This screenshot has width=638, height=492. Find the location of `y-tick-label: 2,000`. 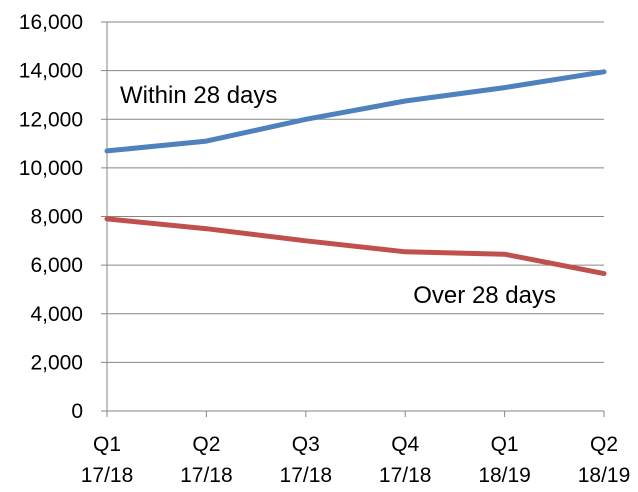

y-tick-label: 2,000 is located at coordinates (56, 362).